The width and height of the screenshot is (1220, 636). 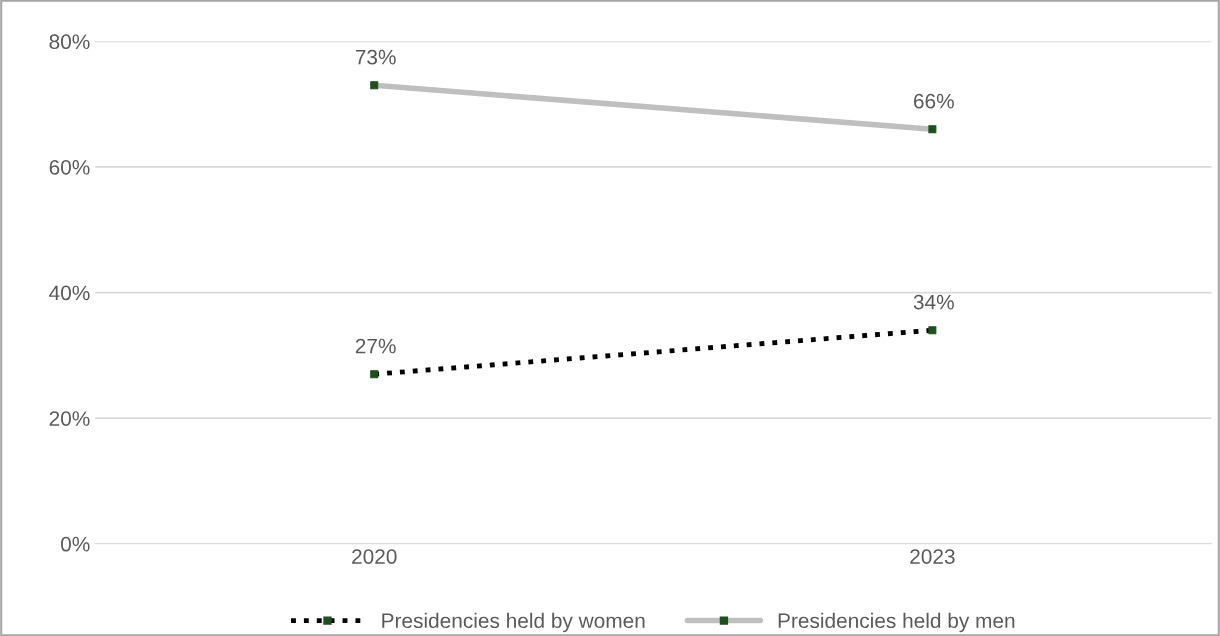 What do you see at coordinates (375, 57) in the screenshot?
I see `data-label: 73%` at bounding box center [375, 57].